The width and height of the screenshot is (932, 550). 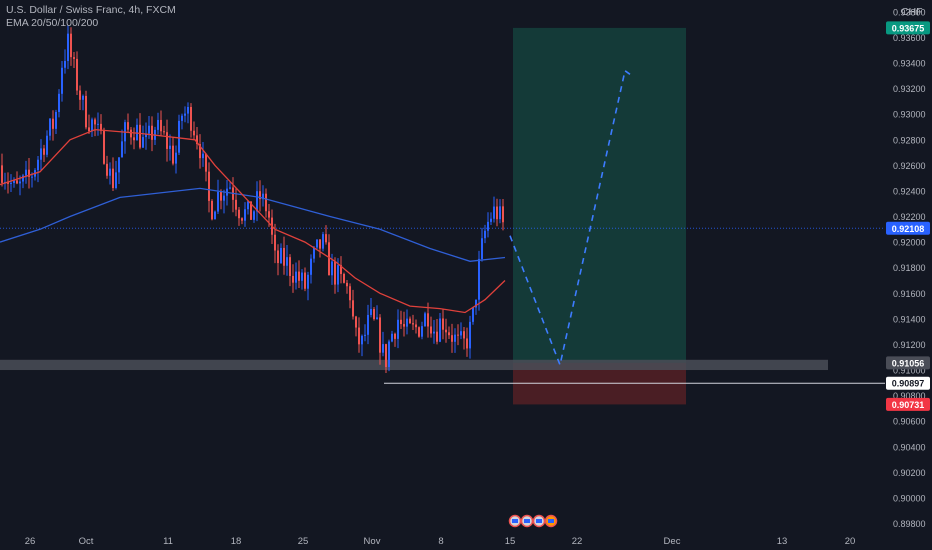 What do you see at coordinates (672, 541) in the screenshot?
I see `time-tick-label: Dec` at bounding box center [672, 541].